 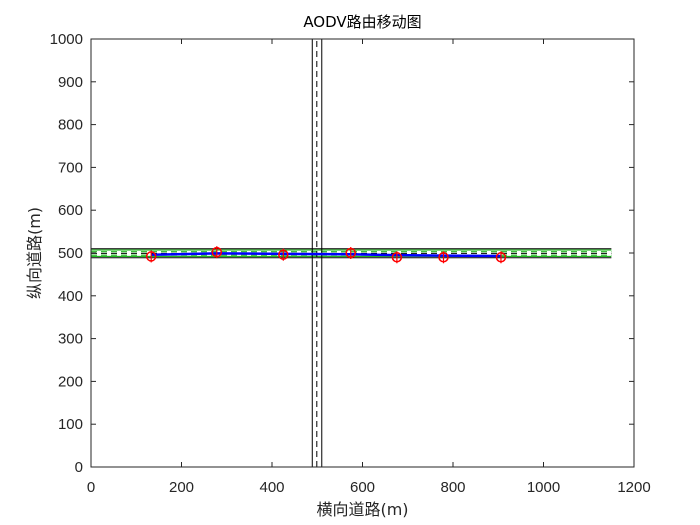 What do you see at coordinates (70, 82) in the screenshot?
I see `y-tick-label: 900` at bounding box center [70, 82].